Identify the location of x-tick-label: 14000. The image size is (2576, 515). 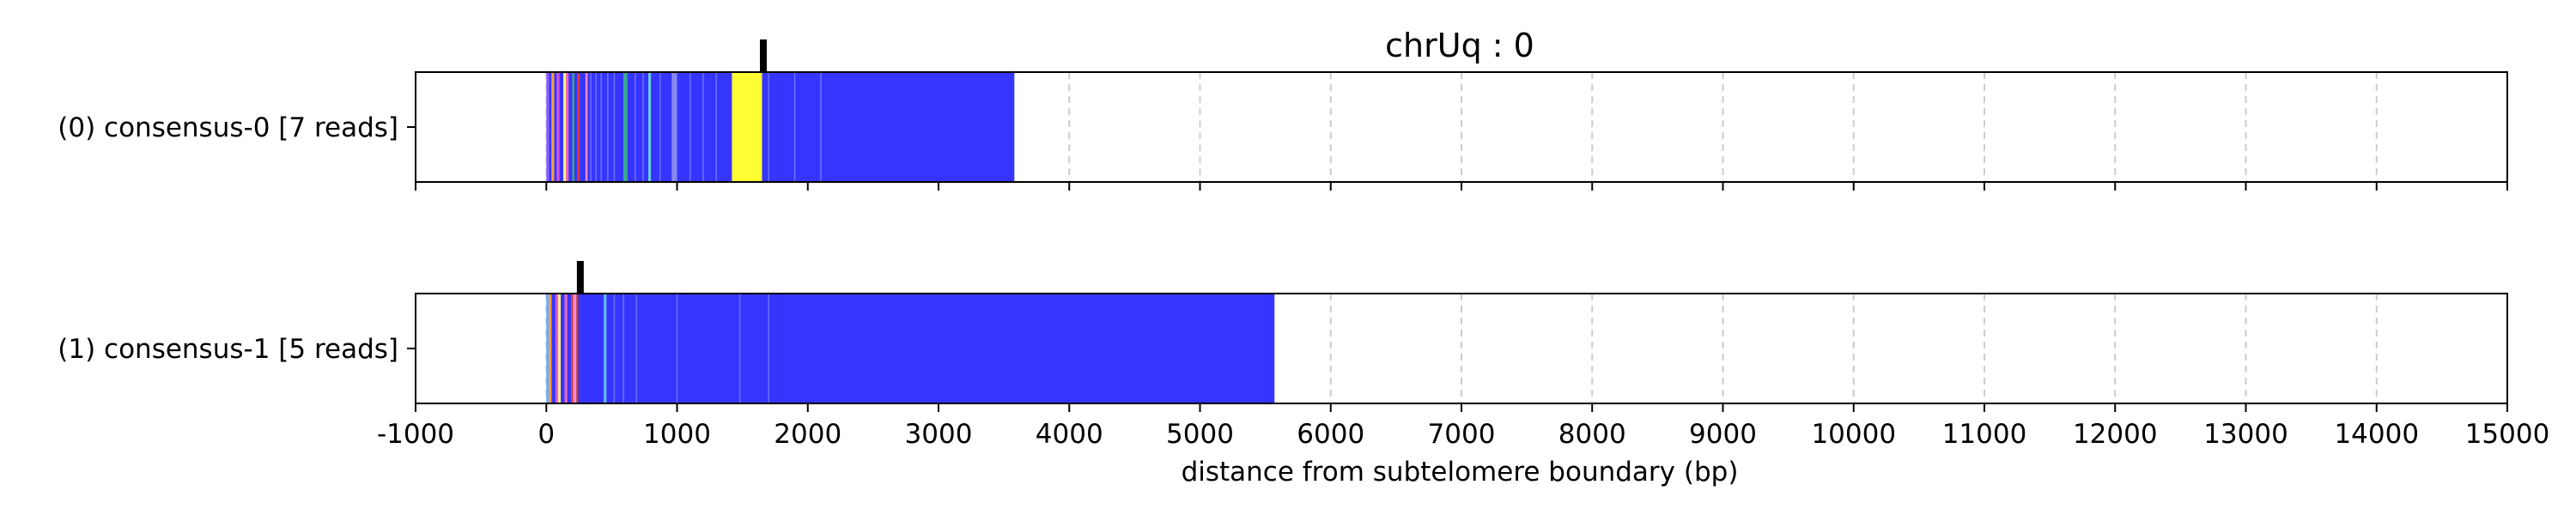
(2376, 434).